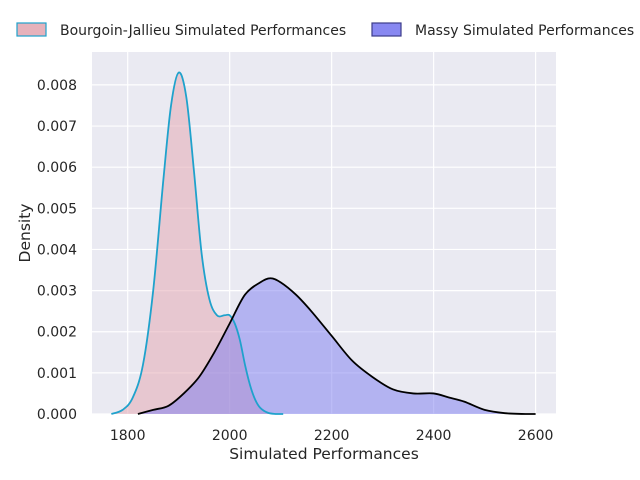  Describe the element at coordinates (57, 127) in the screenshot. I see `y-tick-label: 0.007` at that location.